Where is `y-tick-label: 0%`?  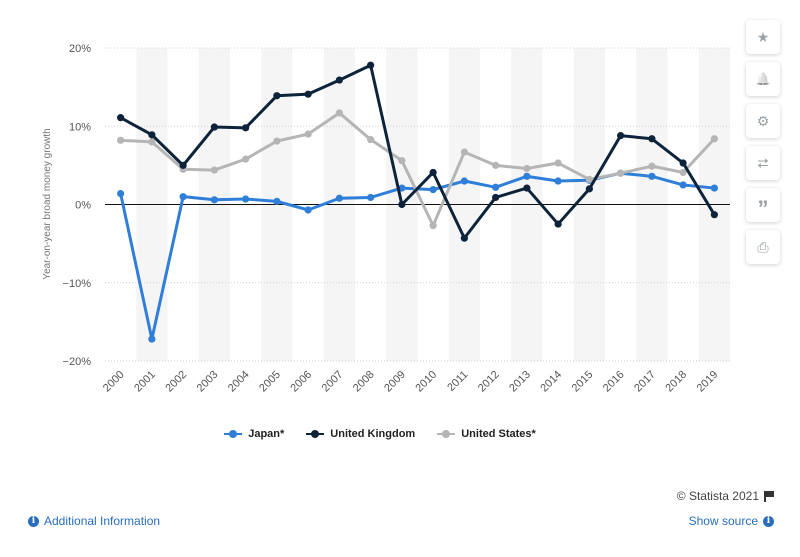
y-tick-label: 0% is located at coordinates (83, 206).